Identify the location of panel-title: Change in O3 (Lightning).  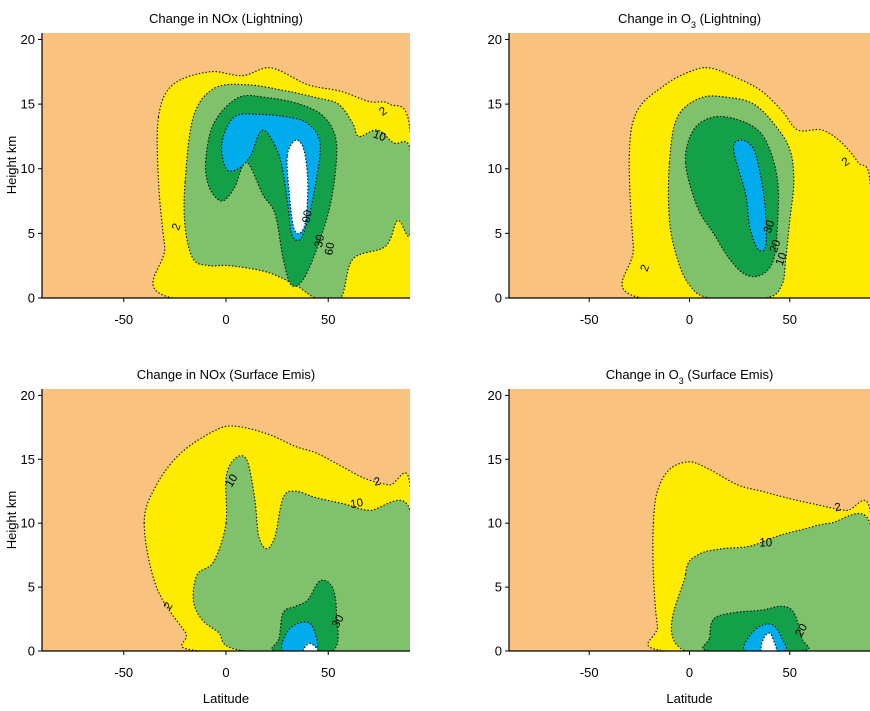
(689, 20).